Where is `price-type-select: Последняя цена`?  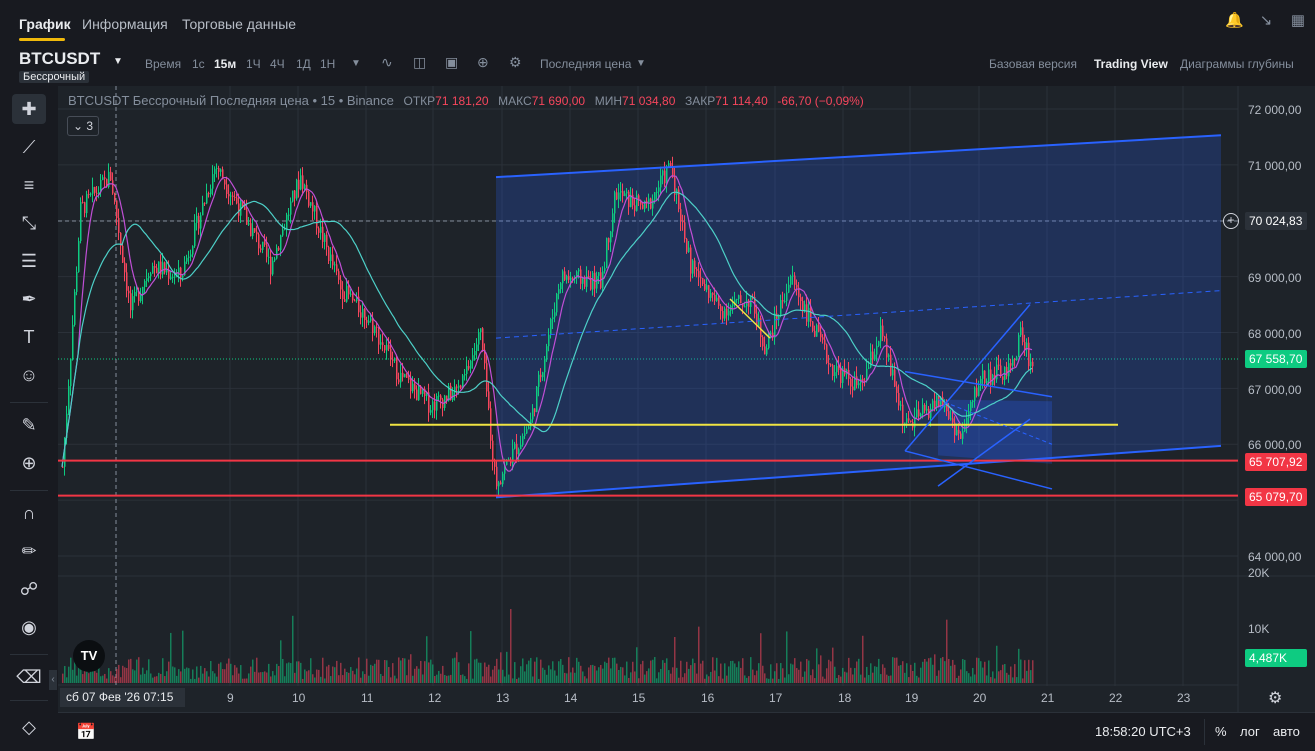 price-type-select: Последняя цена is located at coordinates (586, 64).